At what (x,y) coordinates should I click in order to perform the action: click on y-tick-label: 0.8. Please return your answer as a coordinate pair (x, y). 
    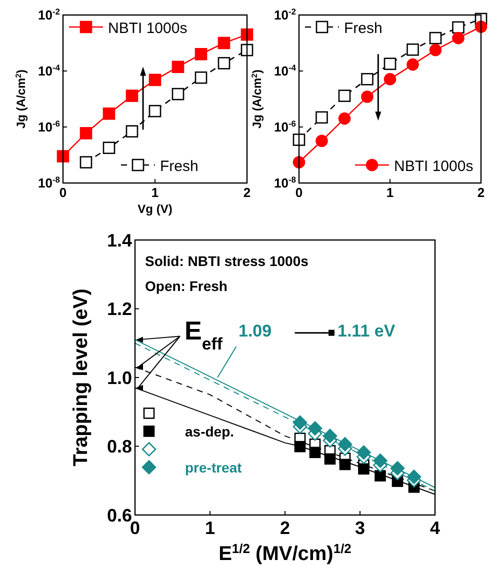
    Looking at the image, I should click on (119, 446).